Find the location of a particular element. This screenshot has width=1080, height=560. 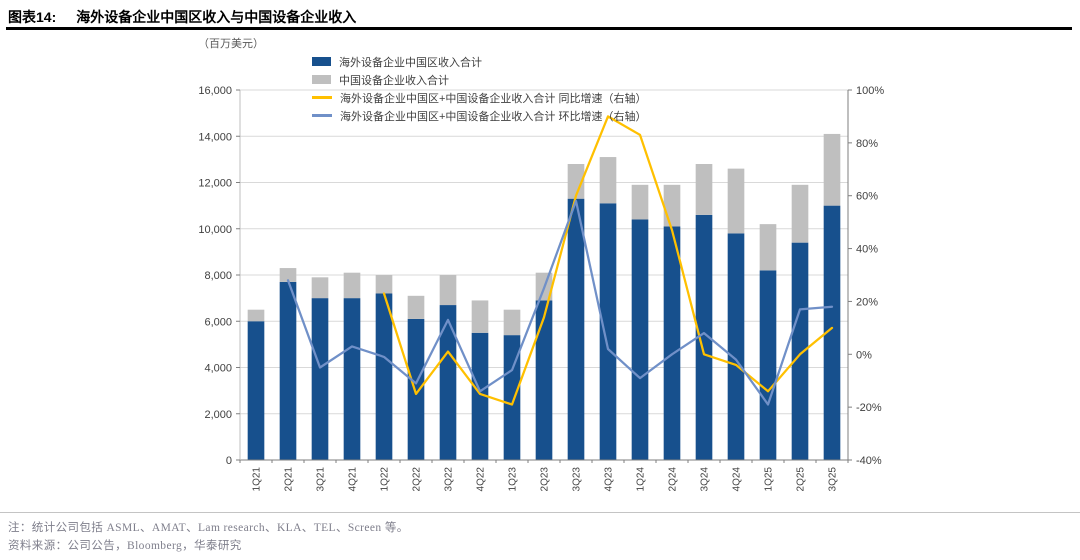

x-axis-label: 4Q22 is located at coordinates (481, 479).